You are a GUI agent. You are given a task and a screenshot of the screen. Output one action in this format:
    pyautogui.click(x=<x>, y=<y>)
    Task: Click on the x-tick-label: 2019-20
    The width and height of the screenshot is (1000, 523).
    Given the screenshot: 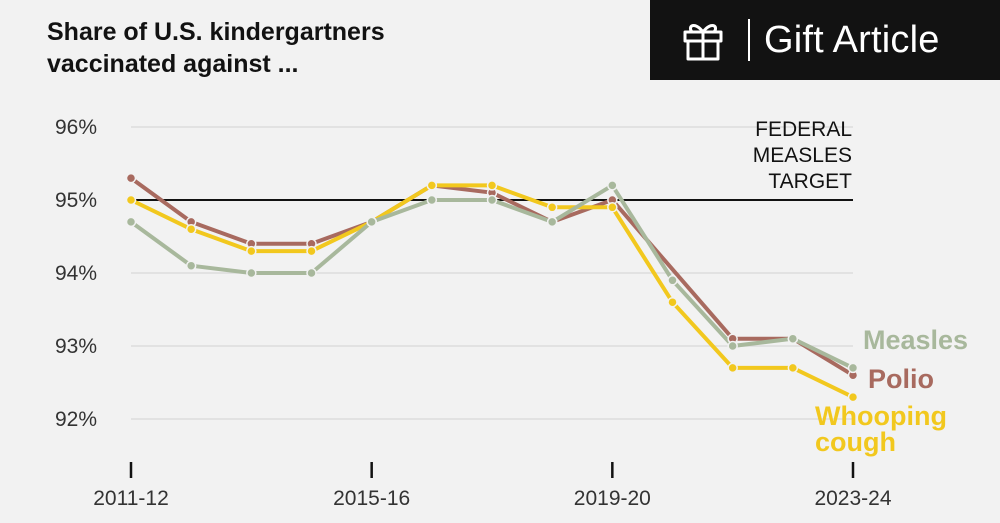 What is the action you would take?
    pyautogui.click(x=612, y=498)
    